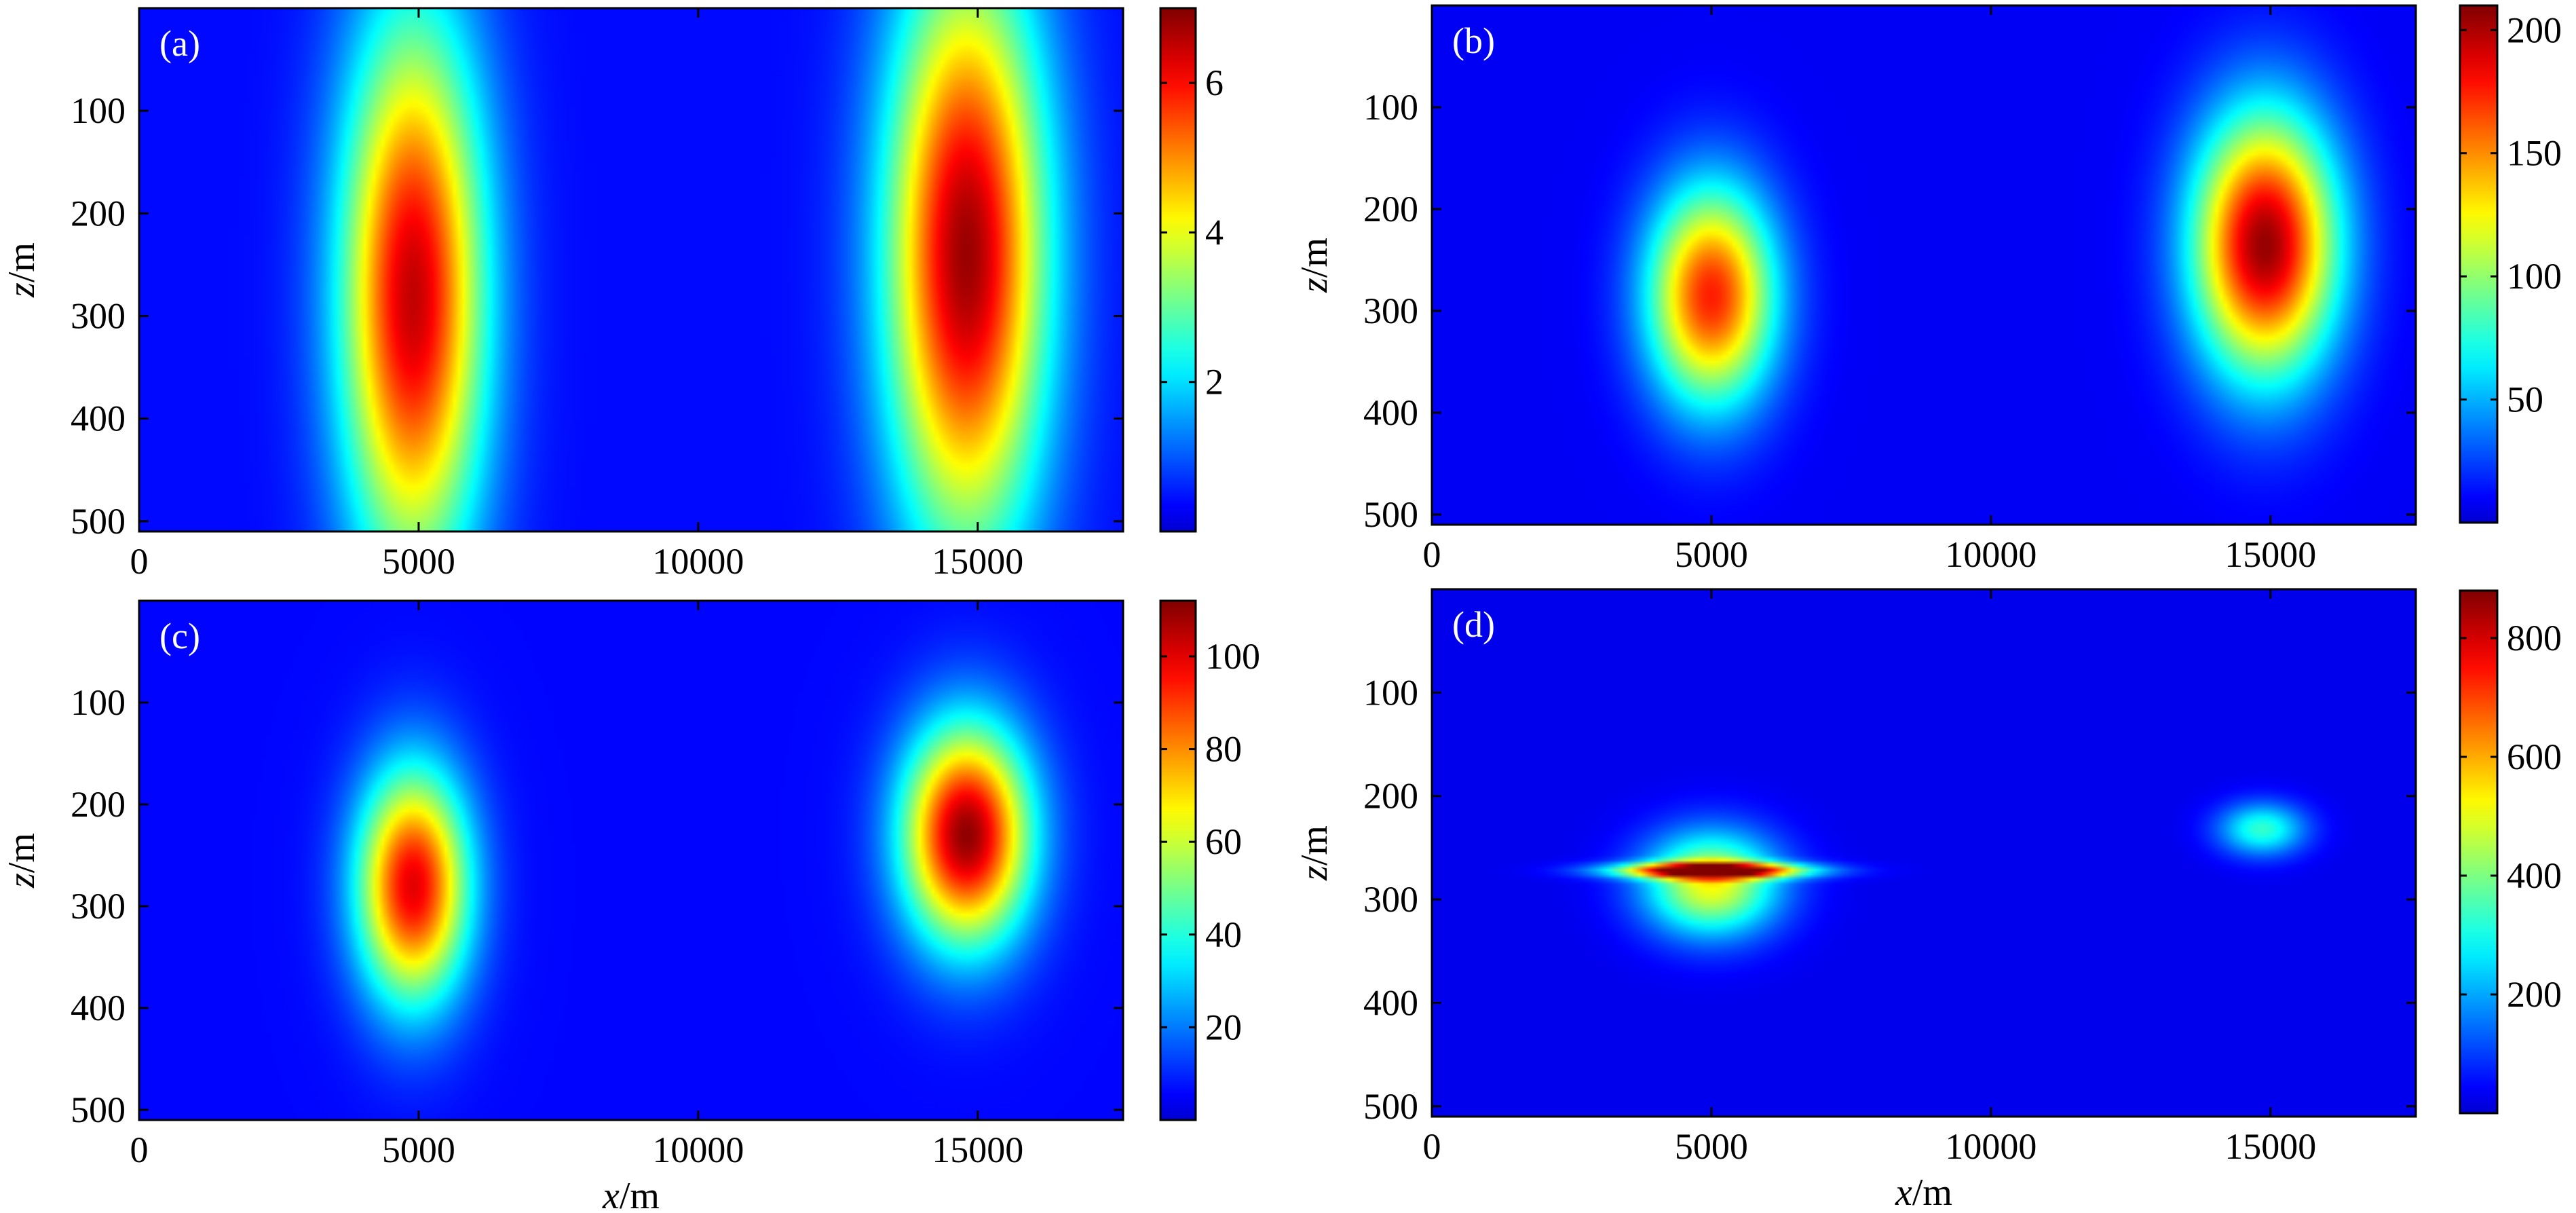 This screenshot has width=2576, height=1213. What do you see at coordinates (2534, 638) in the screenshot?
I see `colorbar-tick-label: 800` at bounding box center [2534, 638].